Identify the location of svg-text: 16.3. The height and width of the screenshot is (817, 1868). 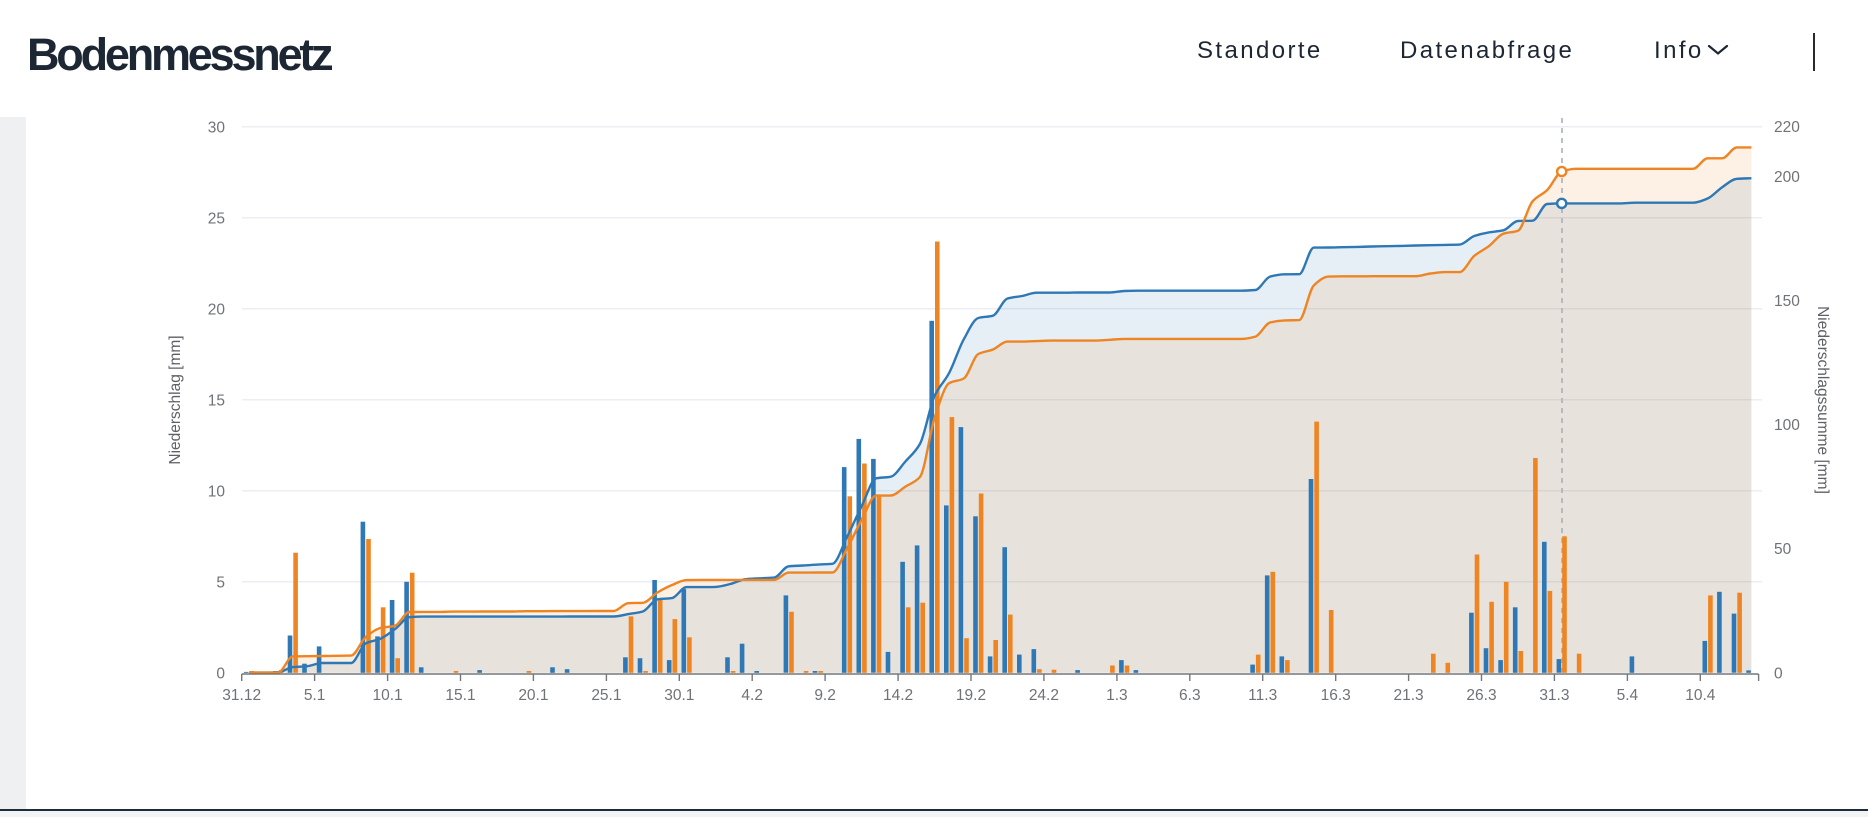
(1336, 695).